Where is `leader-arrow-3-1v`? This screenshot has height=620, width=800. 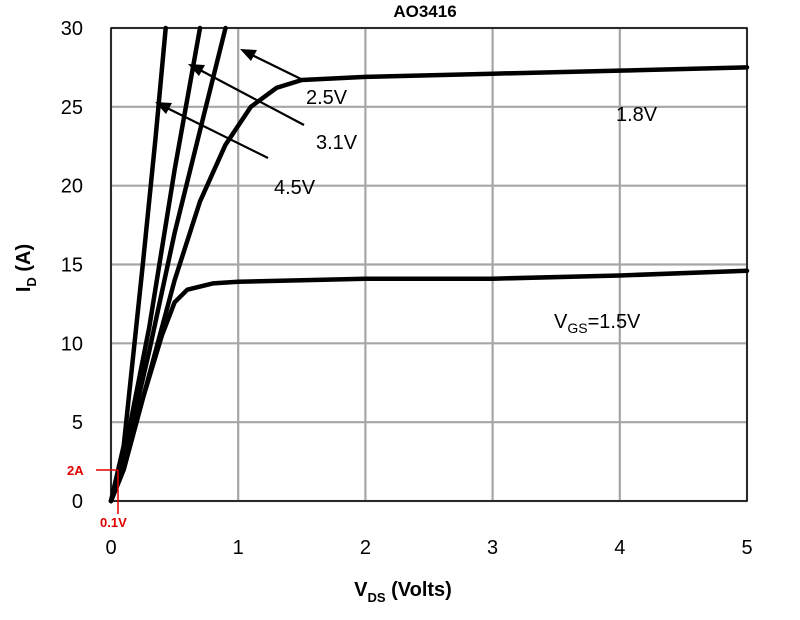 leader-arrow-3-1v is located at coordinates (246, 95).